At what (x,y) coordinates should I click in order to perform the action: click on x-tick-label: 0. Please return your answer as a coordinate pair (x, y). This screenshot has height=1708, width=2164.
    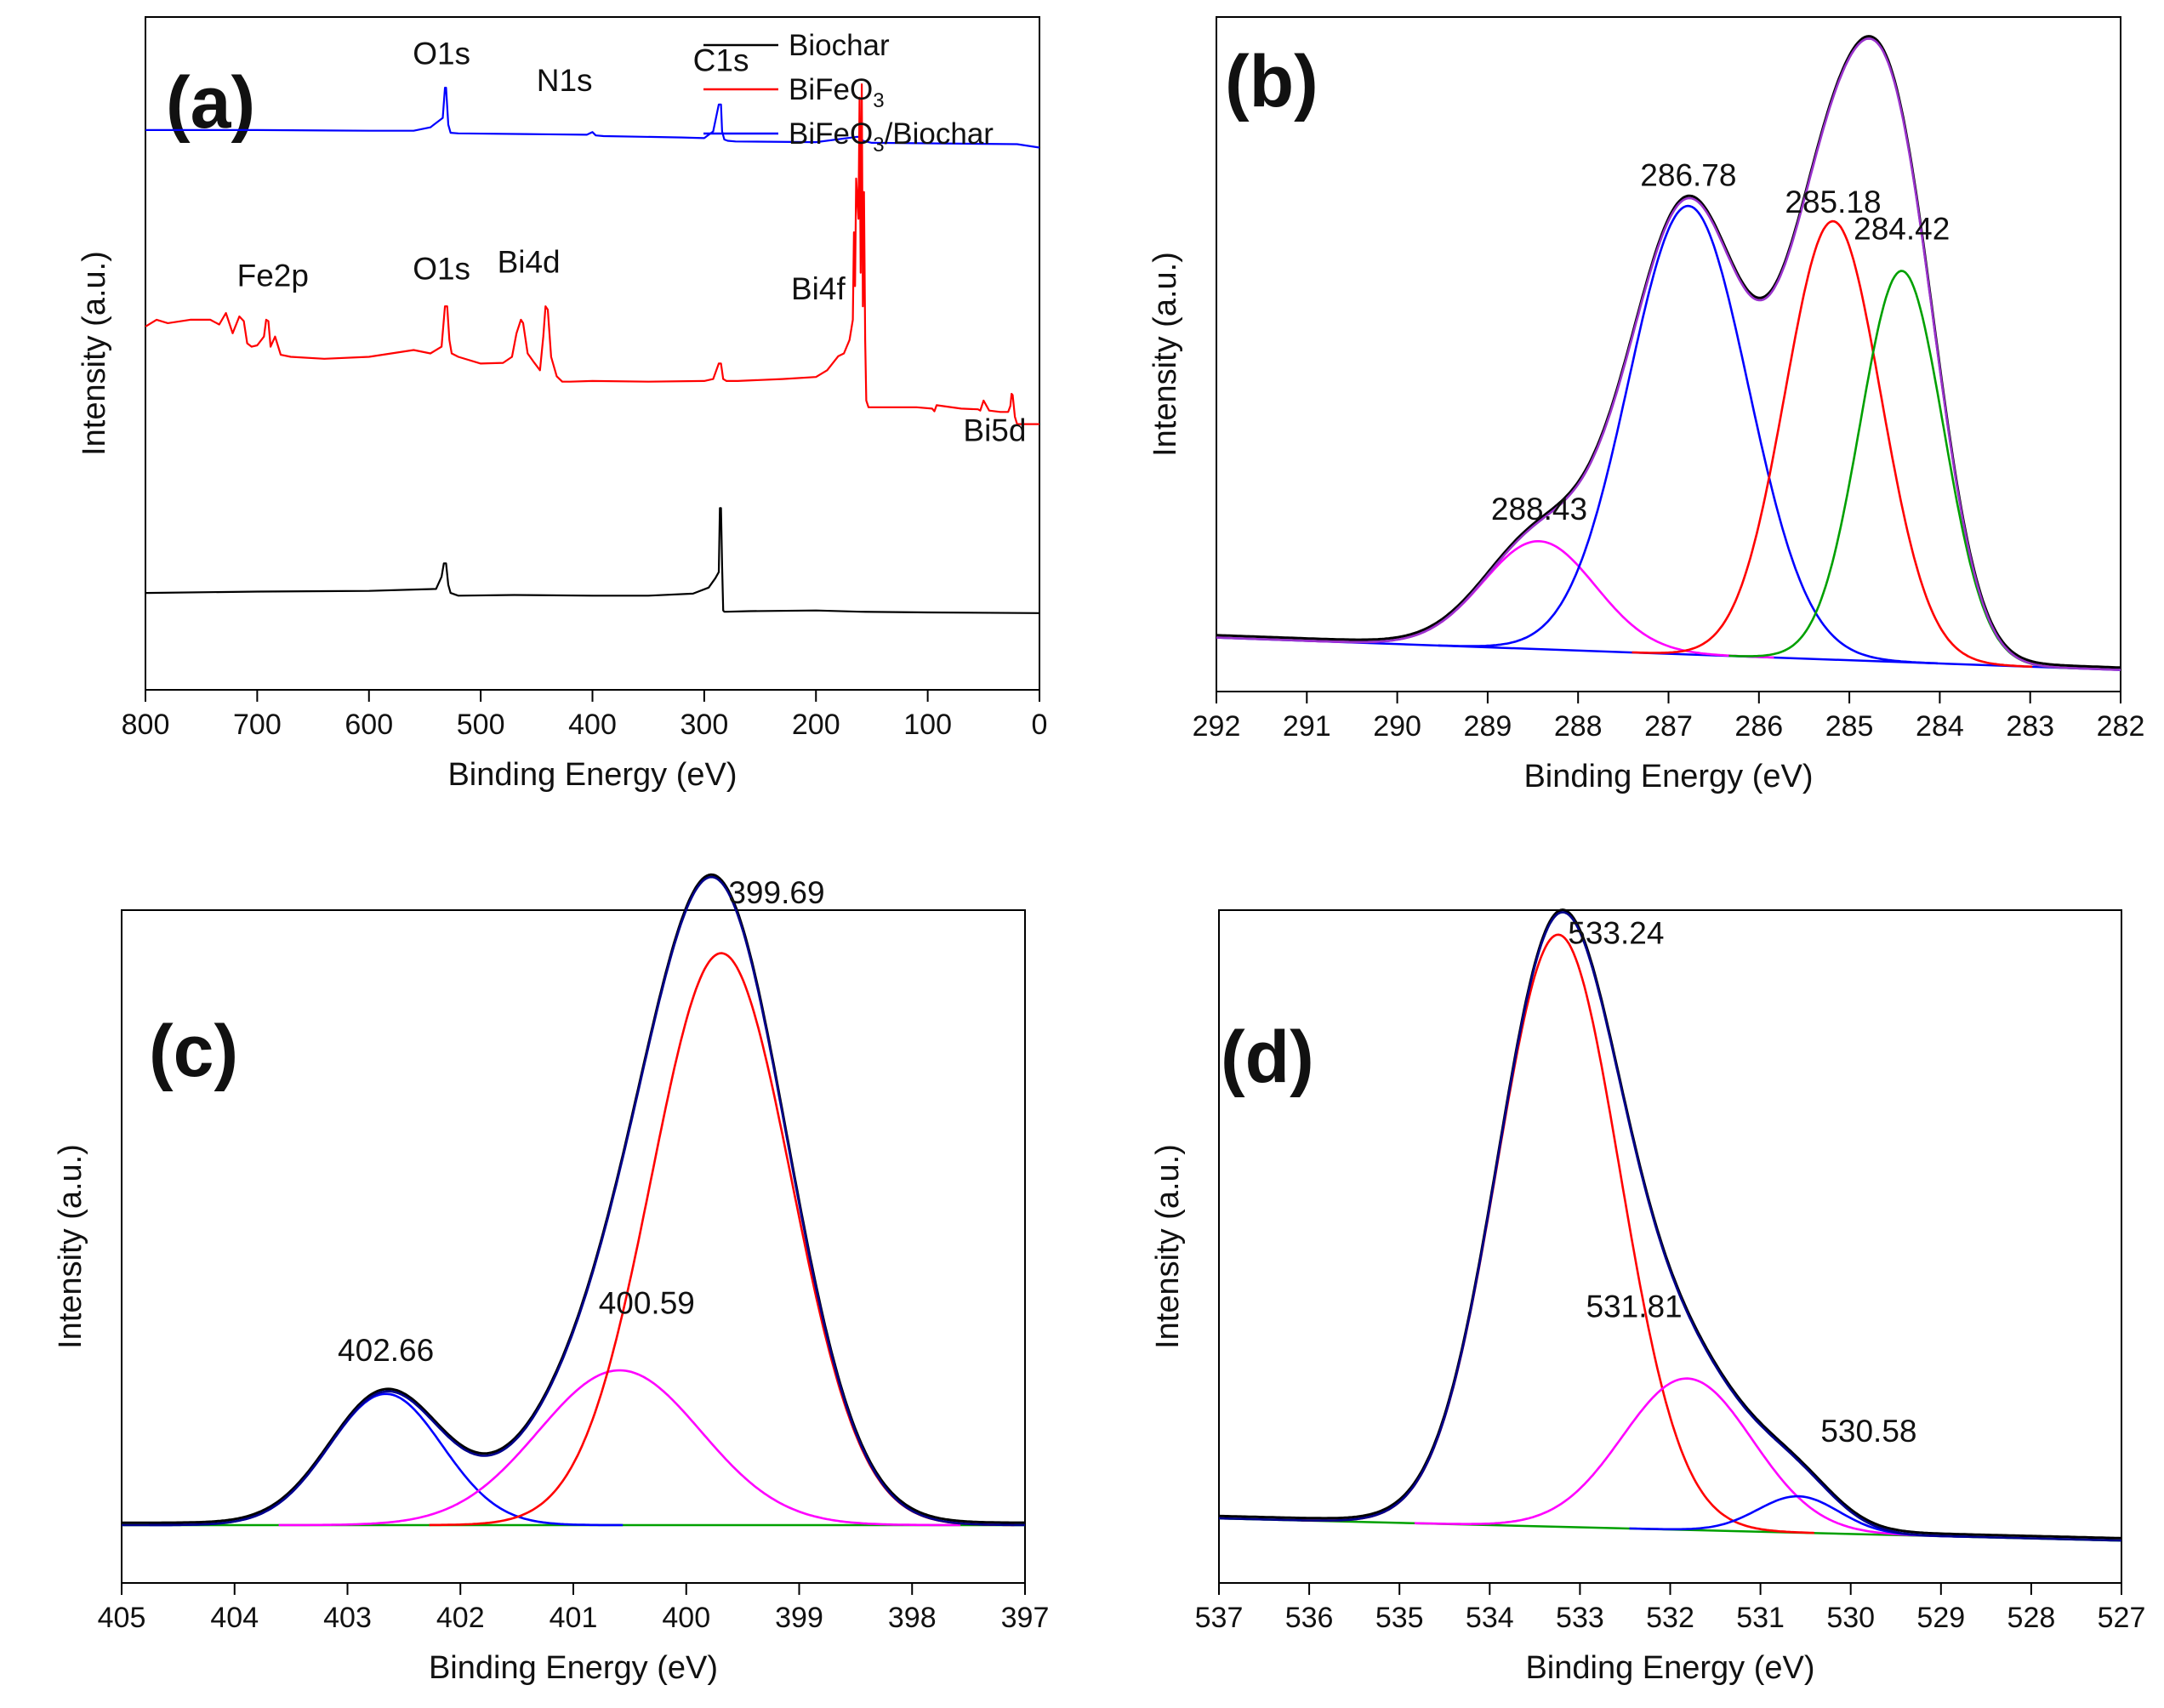
    Looking at the image, I should click on (1040, 725).